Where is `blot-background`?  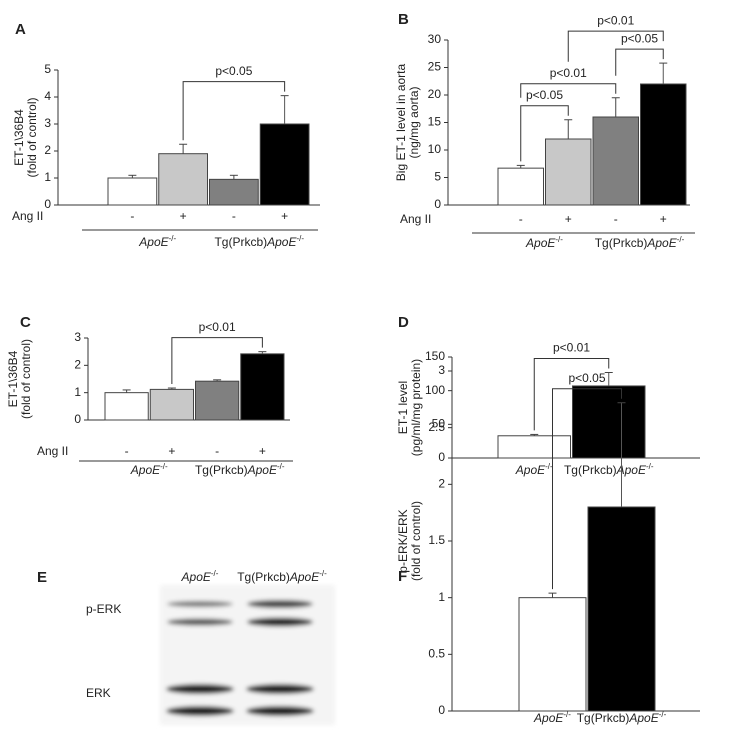 blot-background is located at coordinates (247, 655).